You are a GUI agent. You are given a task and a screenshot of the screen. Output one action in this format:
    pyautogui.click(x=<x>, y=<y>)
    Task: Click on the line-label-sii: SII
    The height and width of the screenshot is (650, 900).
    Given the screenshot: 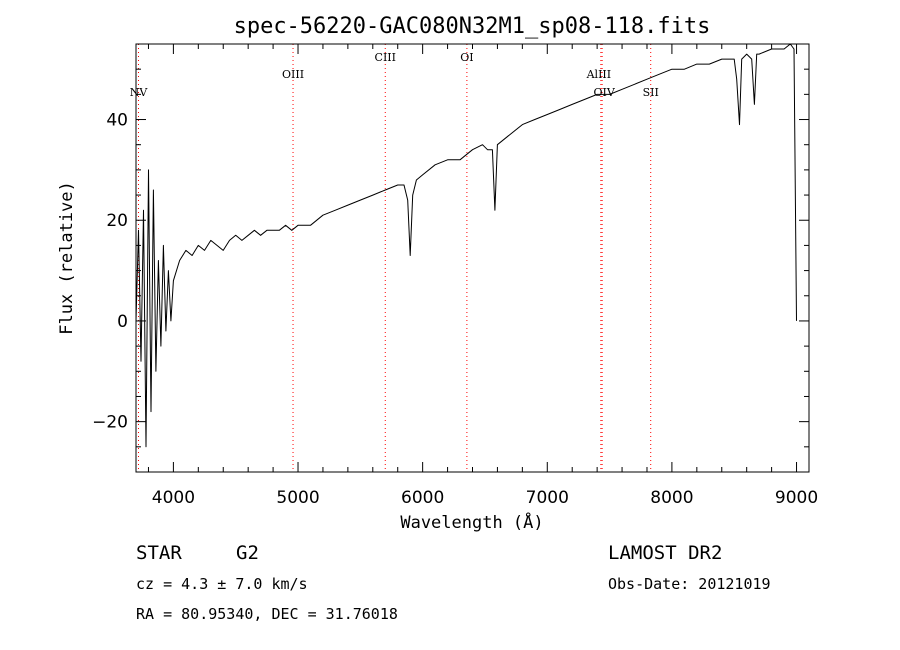 What is the action you would take?
    pyautogui.click(x=651, y=92)
    